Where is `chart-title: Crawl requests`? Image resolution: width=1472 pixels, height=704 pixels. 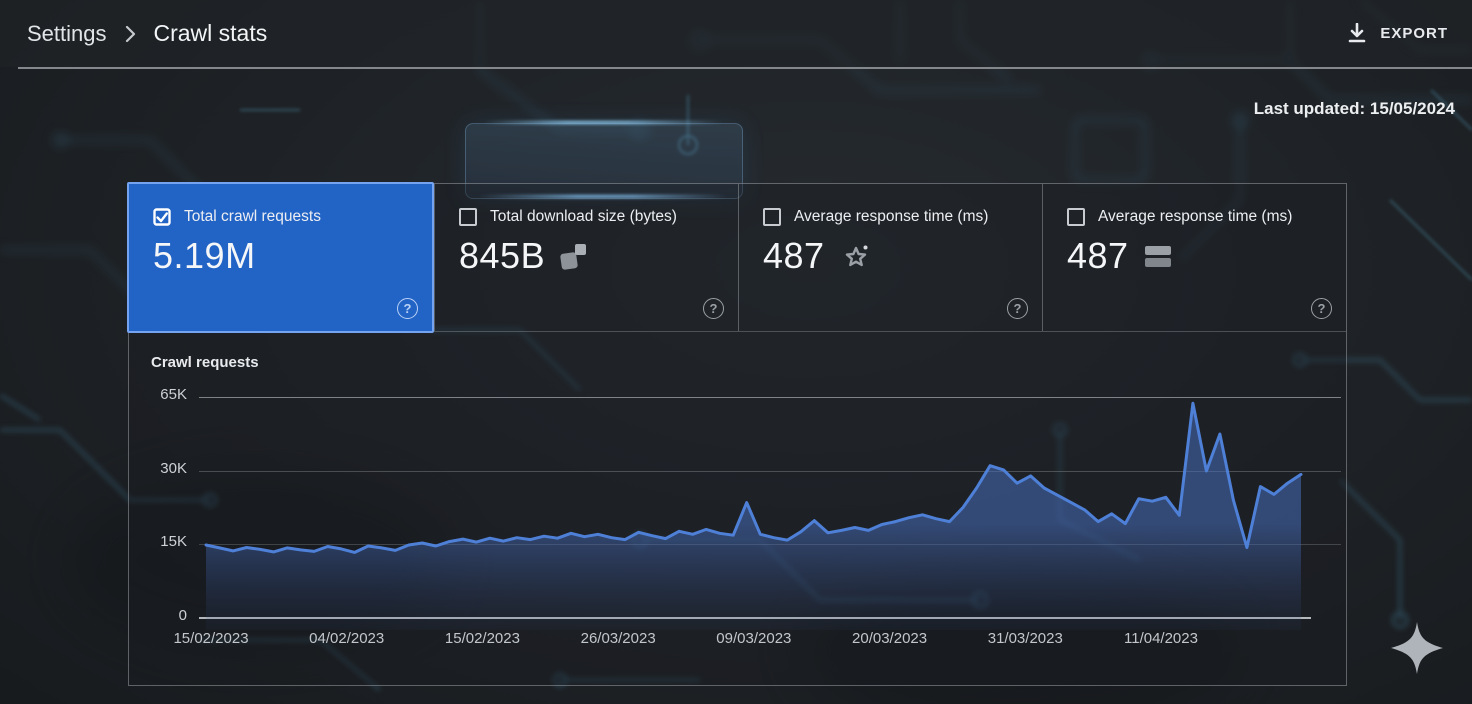
chart-title: Crawl requests is located at coordinates (205, 362).